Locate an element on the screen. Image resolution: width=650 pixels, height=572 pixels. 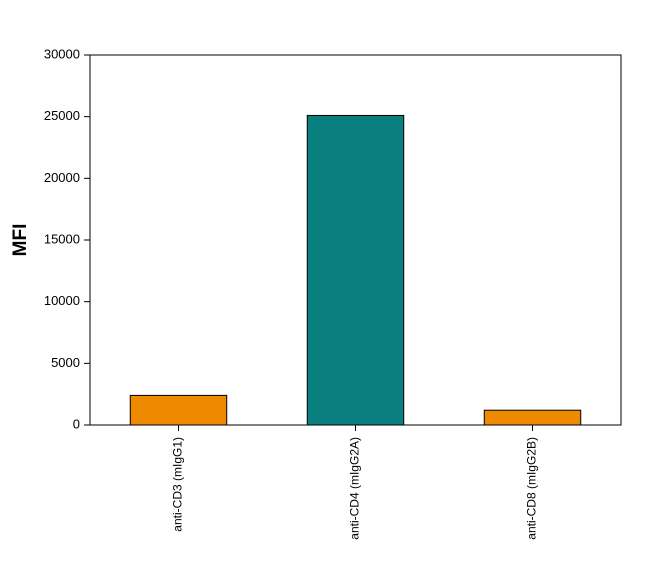
y-tick-label: 10000 is located at coordinates (62, 300).